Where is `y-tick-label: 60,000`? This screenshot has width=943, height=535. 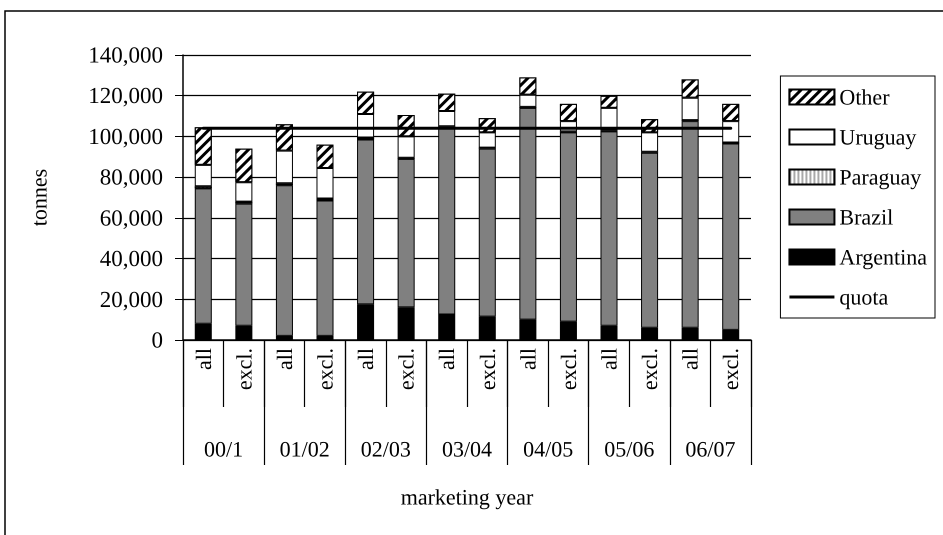 y-tick-label: 60,000 is located at coordinates (131, 217).